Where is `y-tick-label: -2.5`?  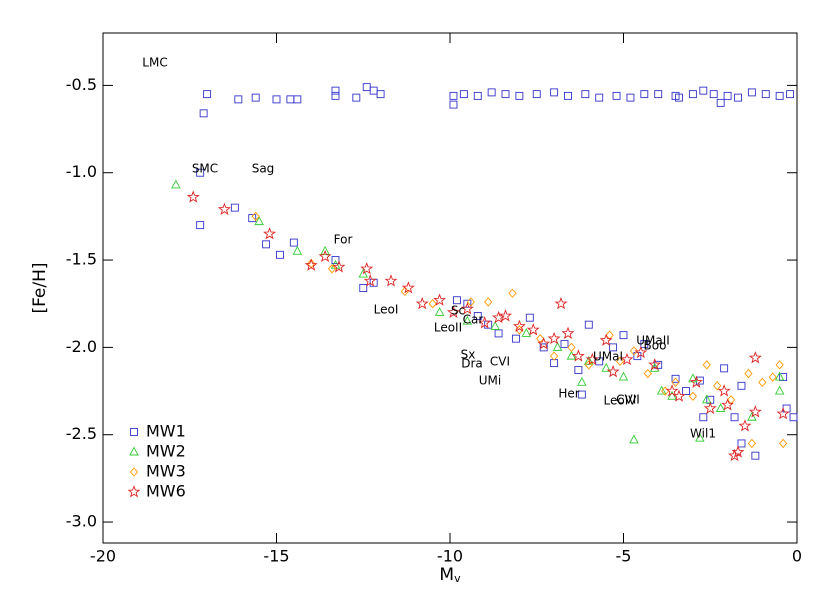
y-tick-label: -2.5 is located at coordinates (81, 433).